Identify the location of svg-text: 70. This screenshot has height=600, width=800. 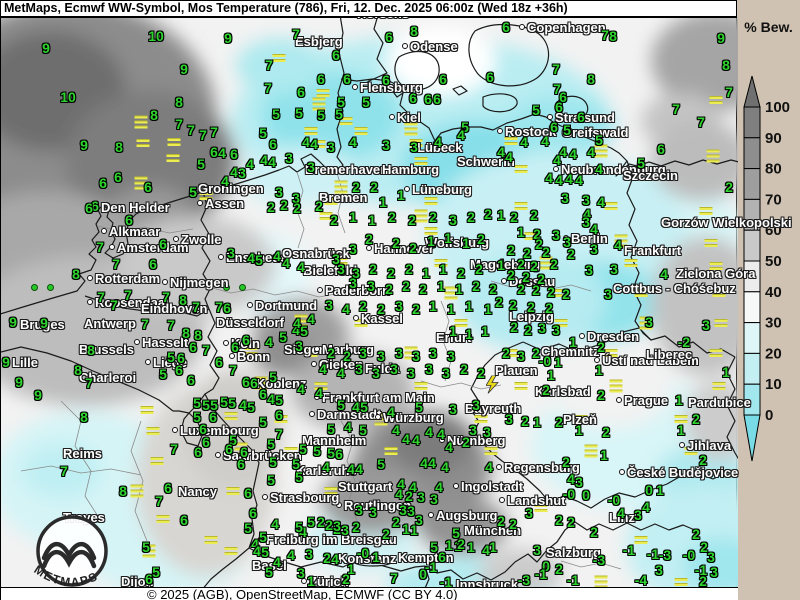
(773, 199).